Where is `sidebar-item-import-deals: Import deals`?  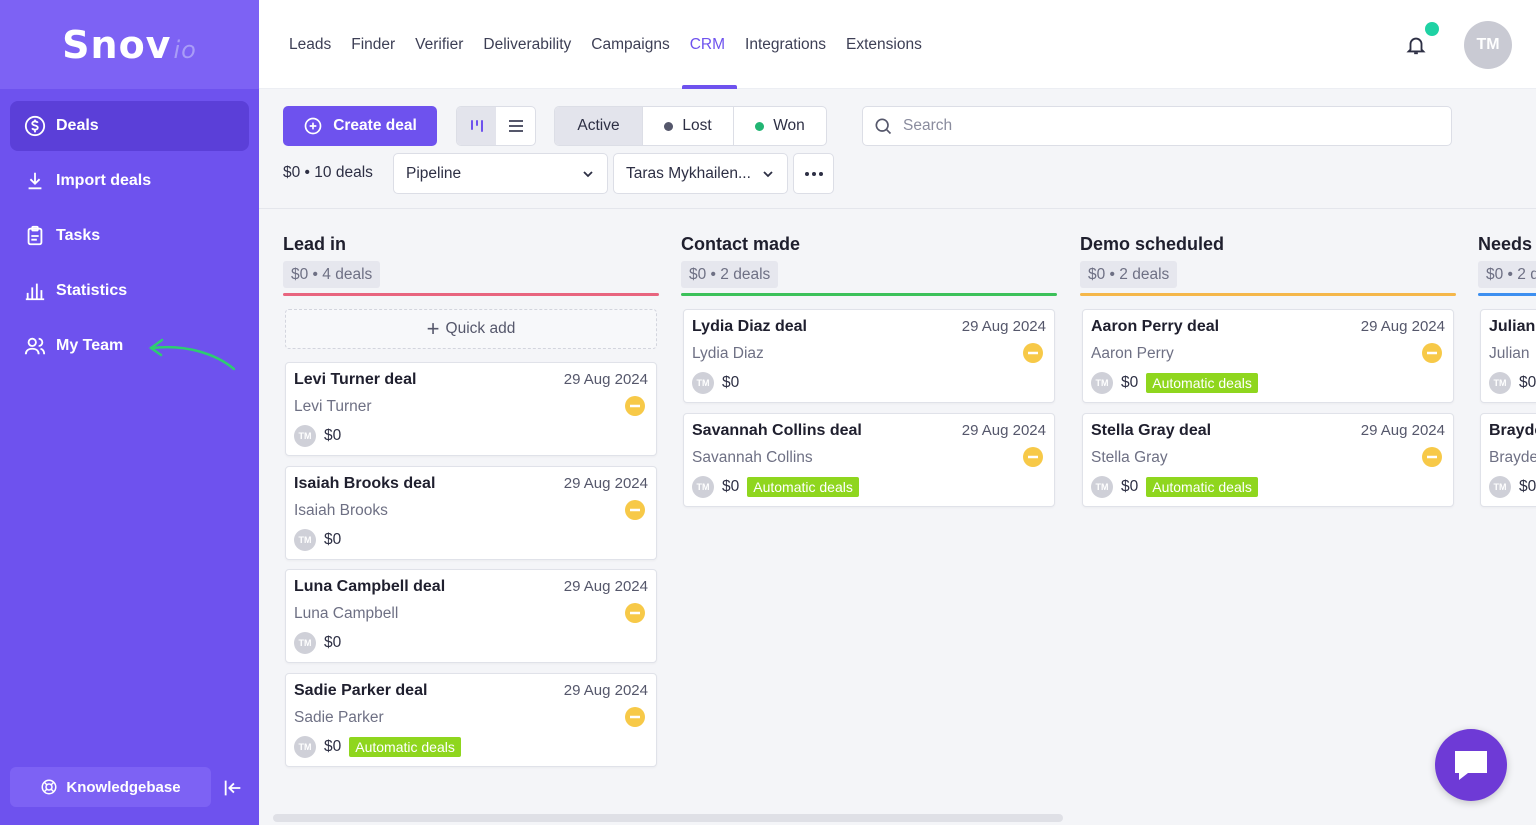
sidebar-item-import-deals: Import deals is located at coordinates (129, 181).